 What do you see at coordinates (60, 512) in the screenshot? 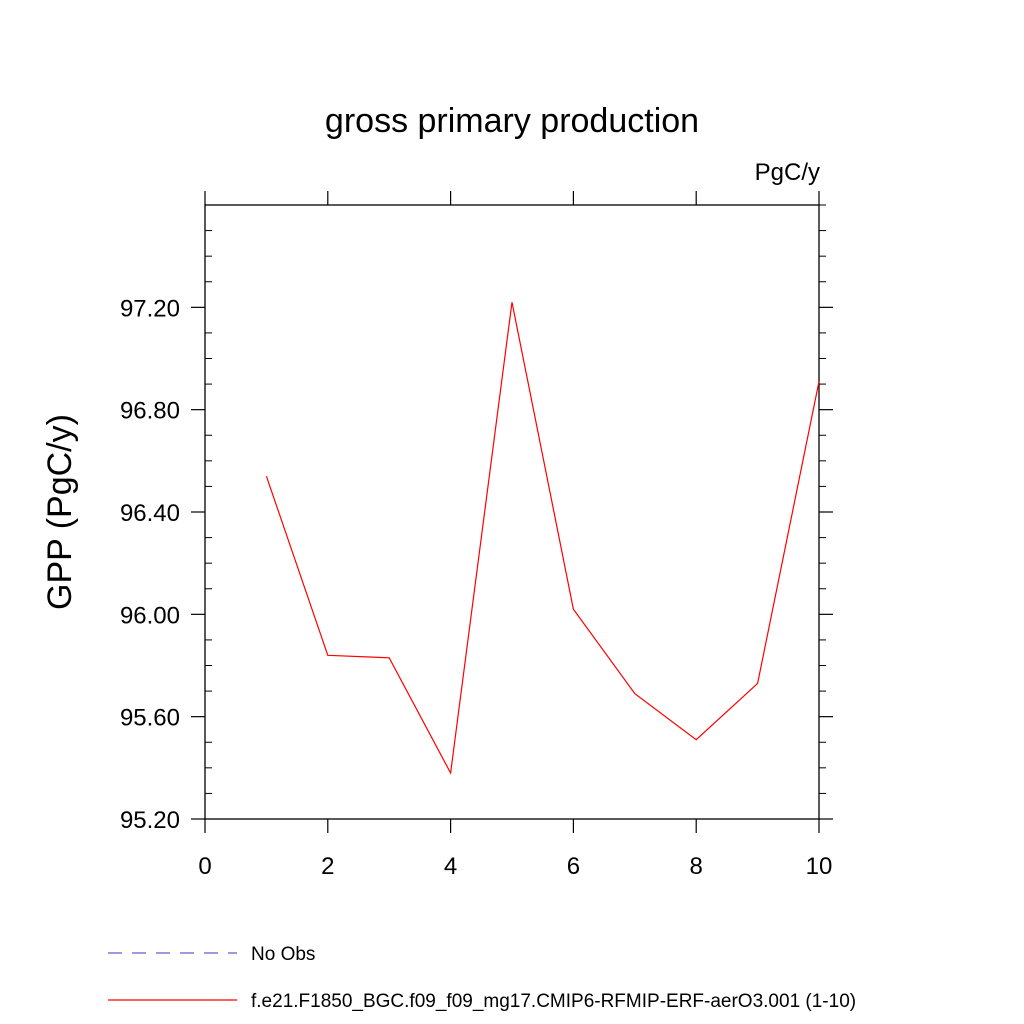
I see `y-axis-label: GPP (PgC/y)` at bounding box center [60, 512].